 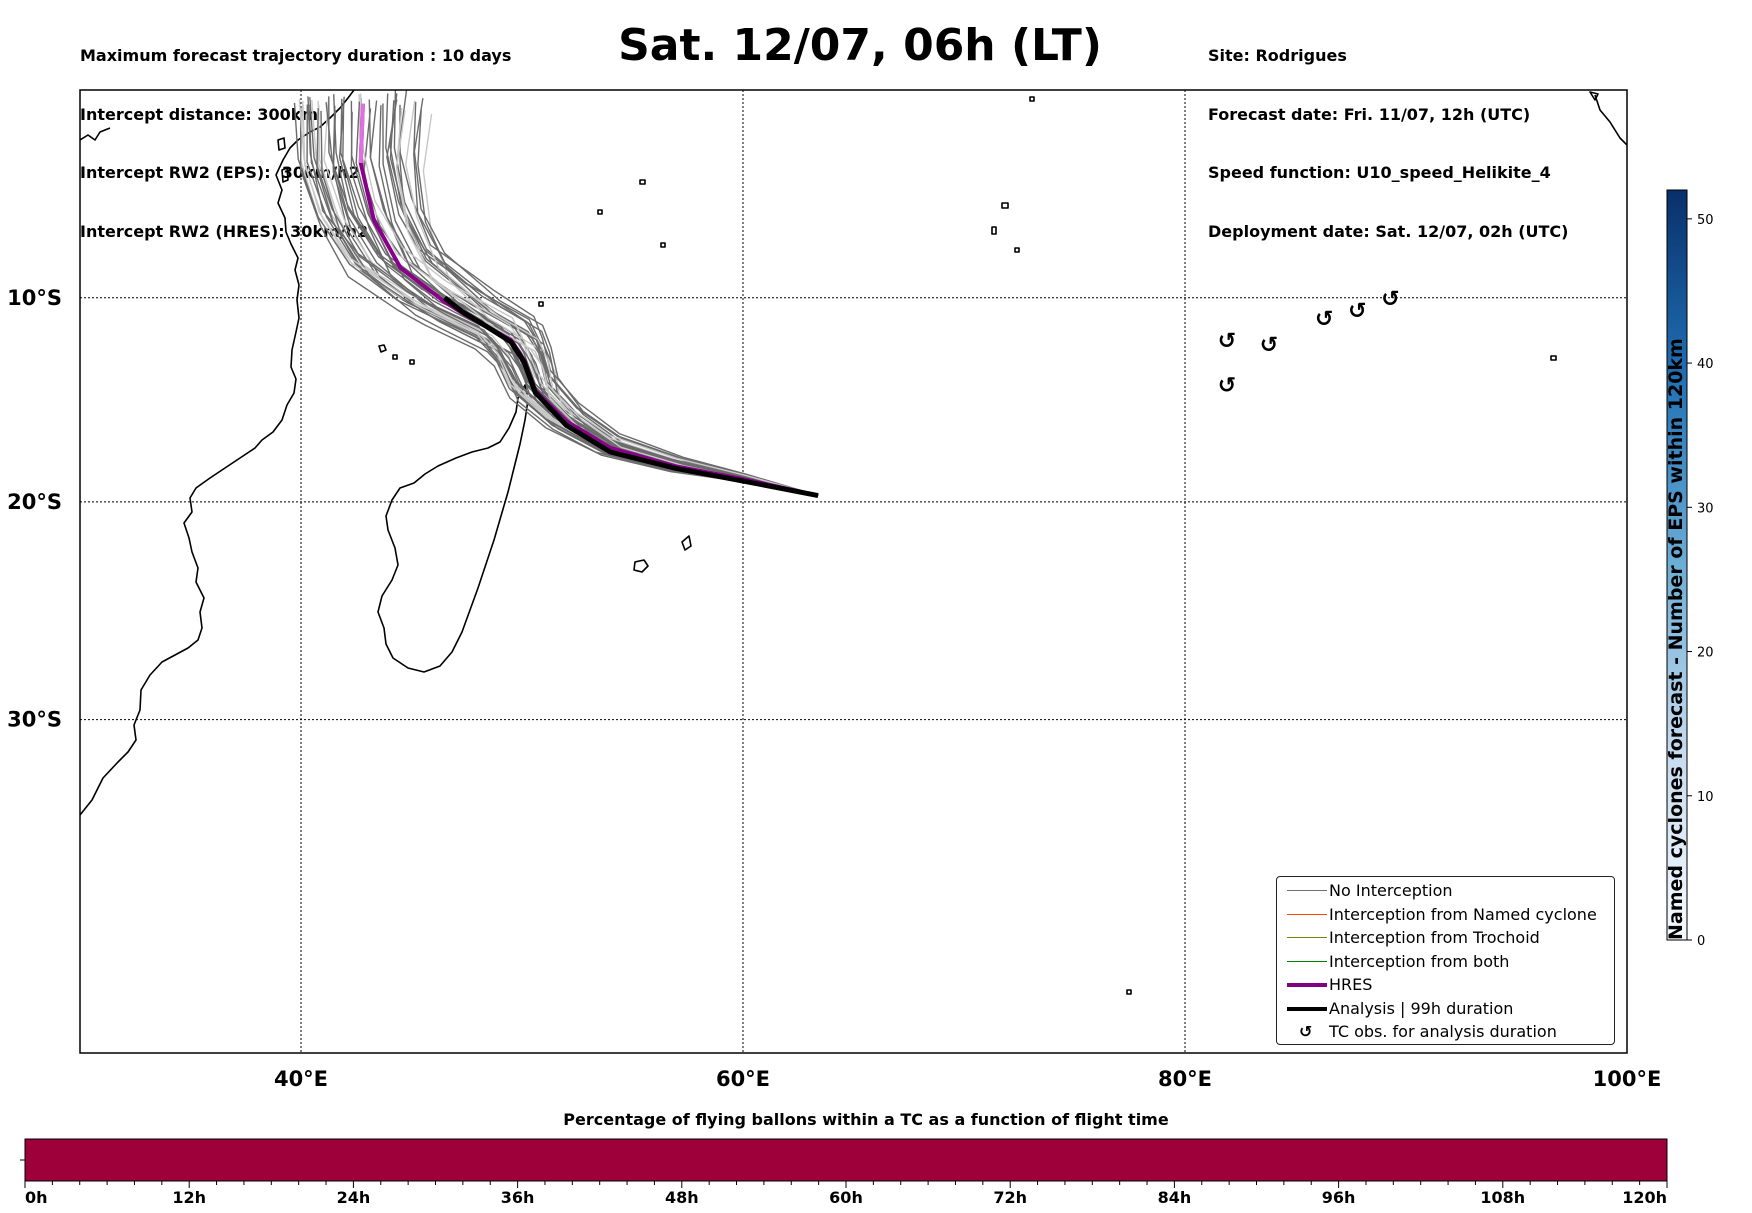 What do you see at coordinates (631, 397) in the screenshot?
I see `analysis-trajectory` at bounding box center [631, 397].